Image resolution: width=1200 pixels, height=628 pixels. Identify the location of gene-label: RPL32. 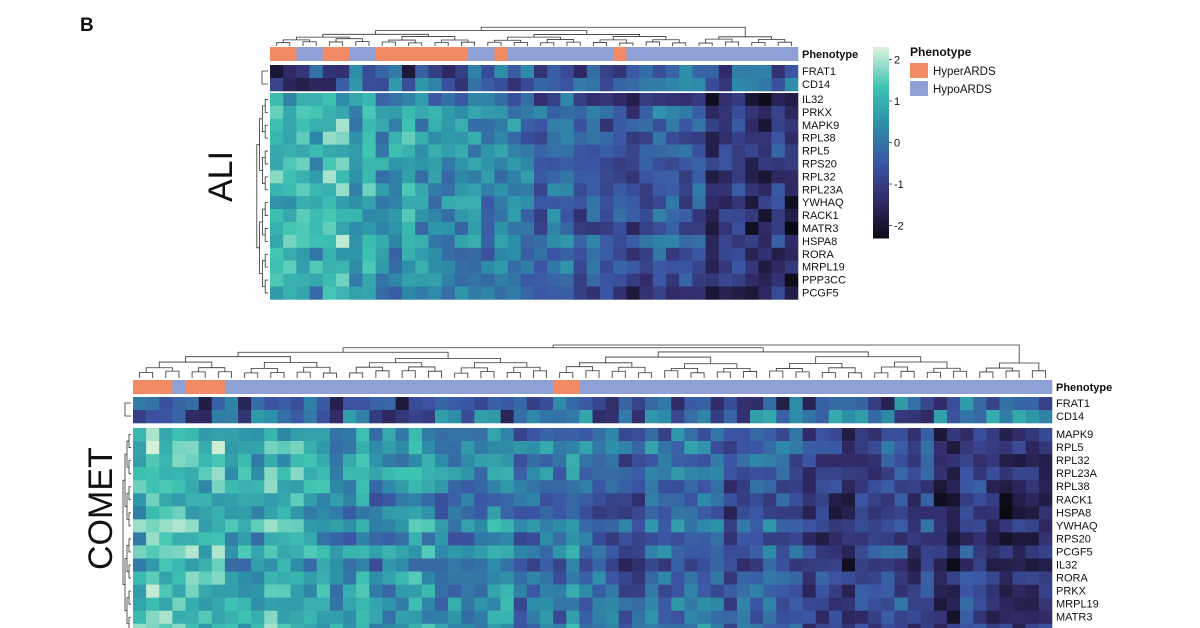
(819, 177).